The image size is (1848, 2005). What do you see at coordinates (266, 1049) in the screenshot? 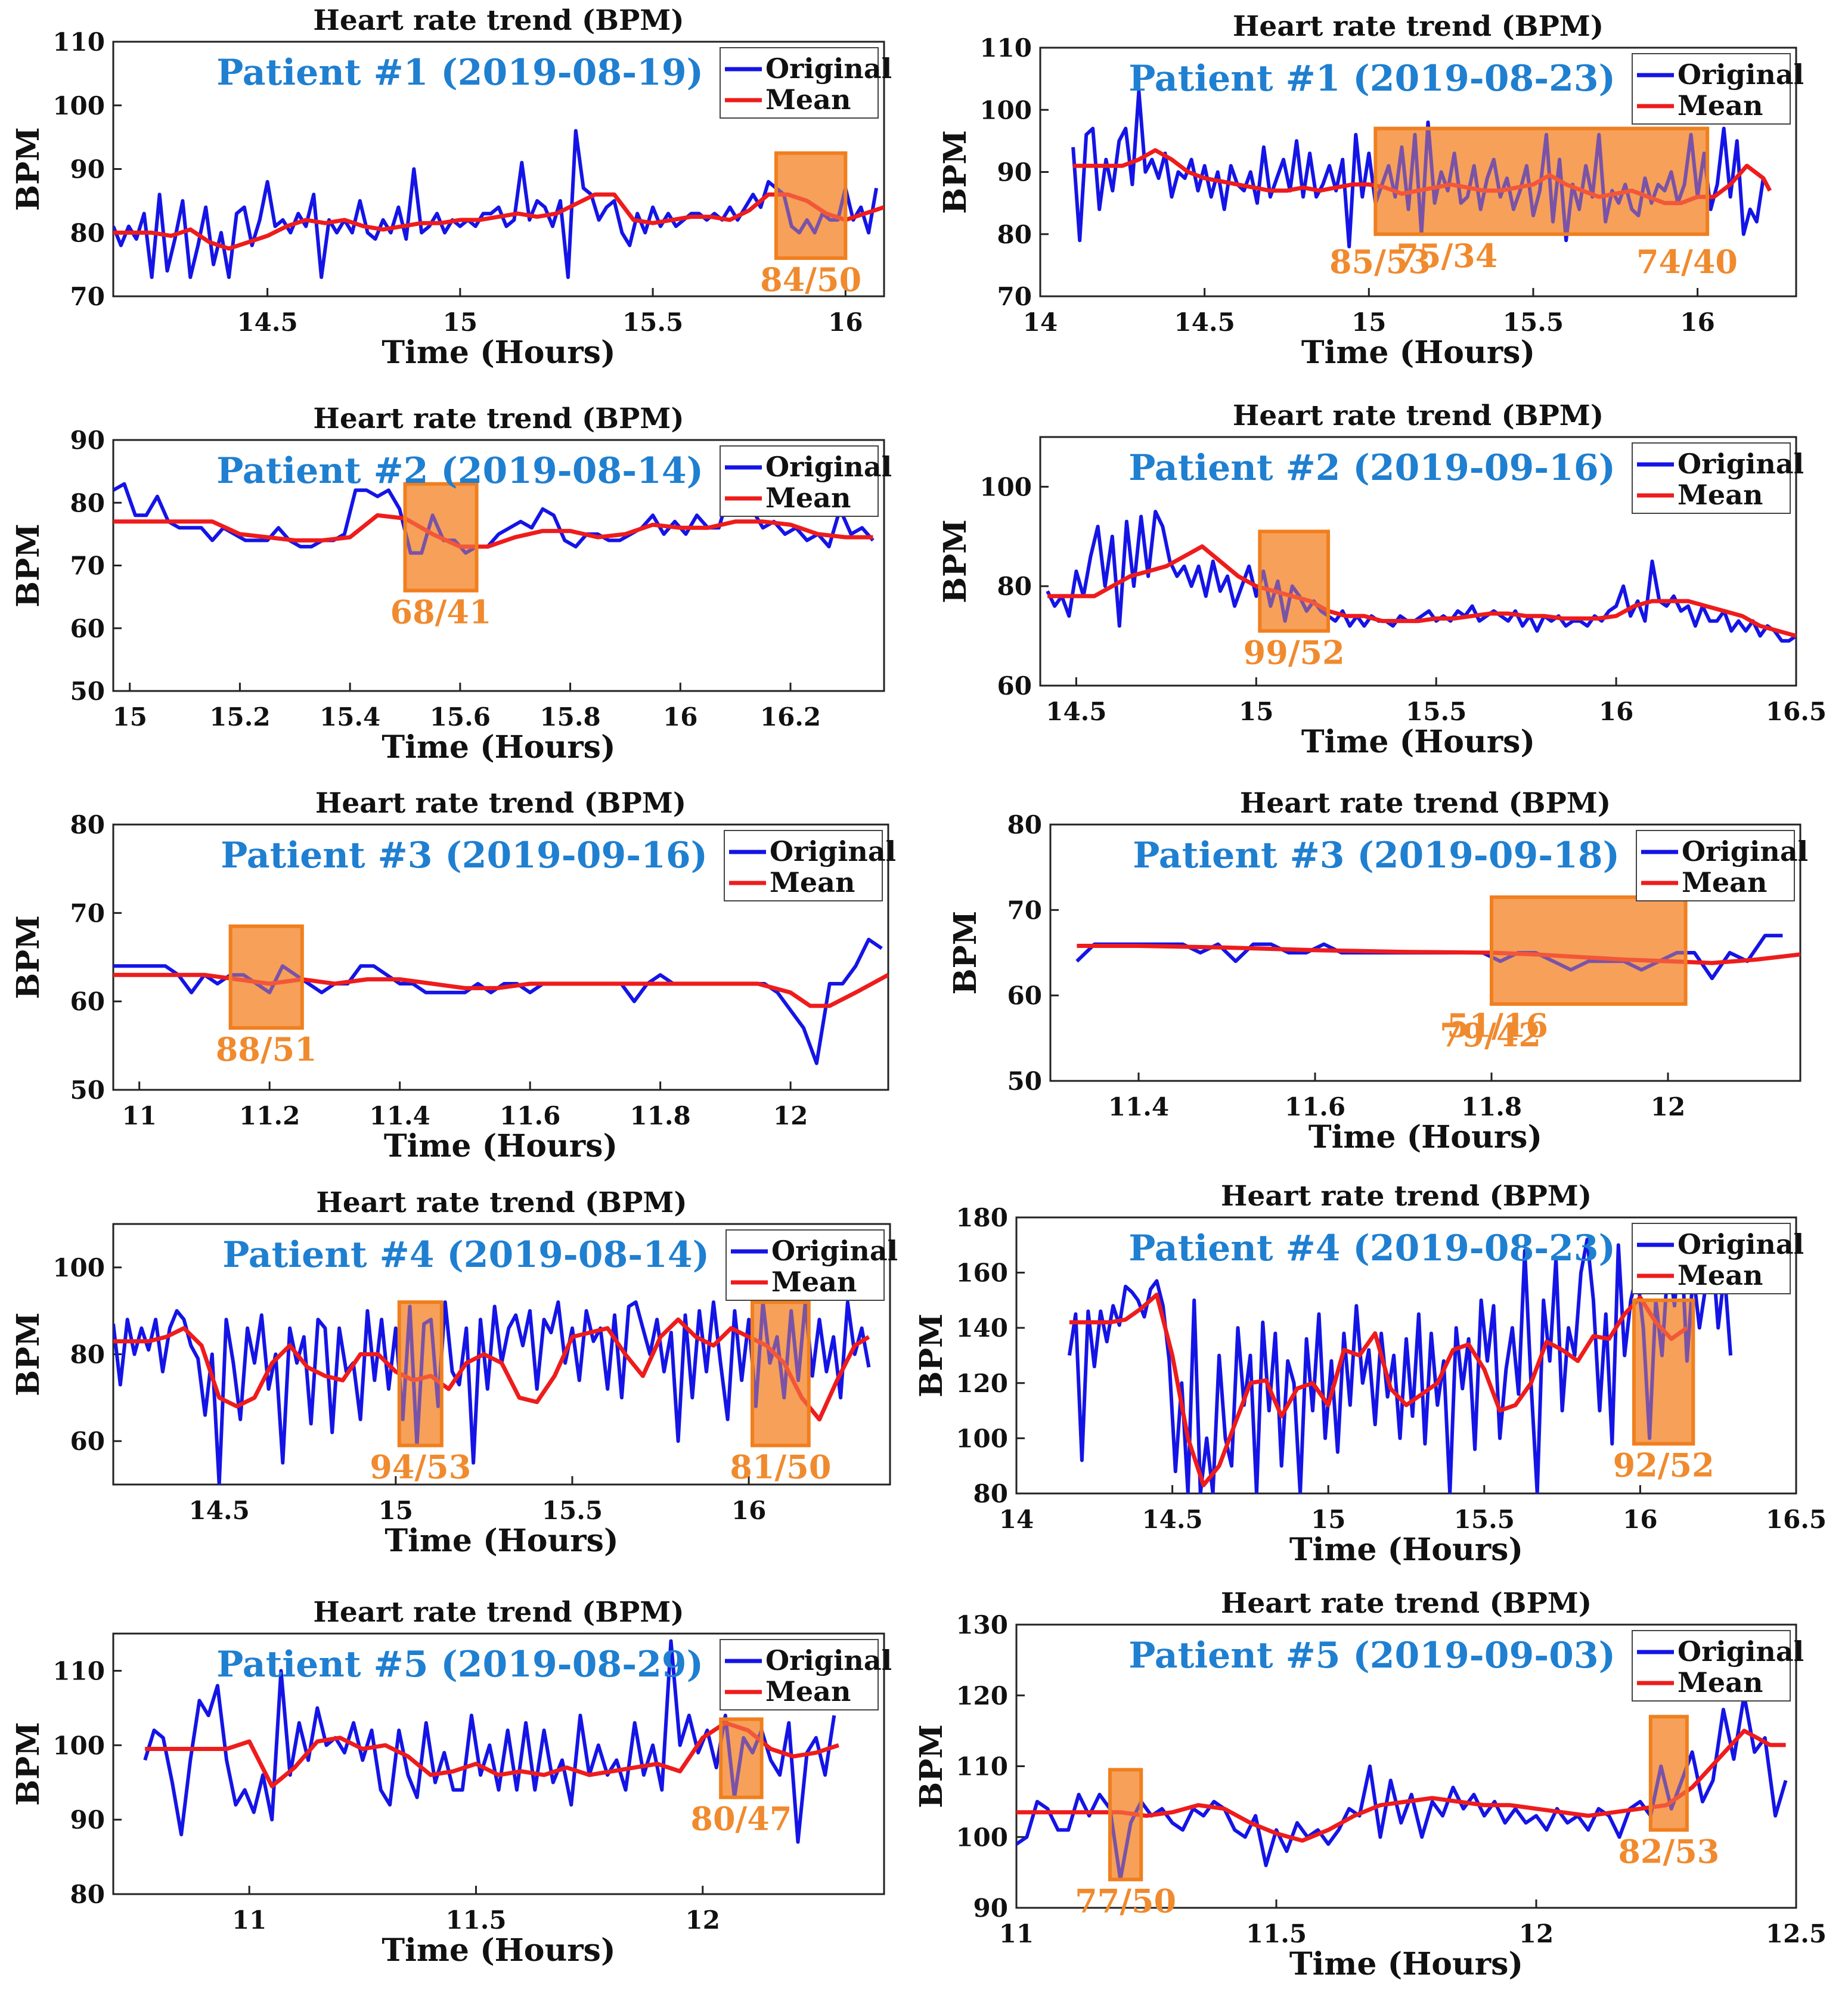
I see `bp-annotation-label: 88/51` at bounding box center [266, 1049].